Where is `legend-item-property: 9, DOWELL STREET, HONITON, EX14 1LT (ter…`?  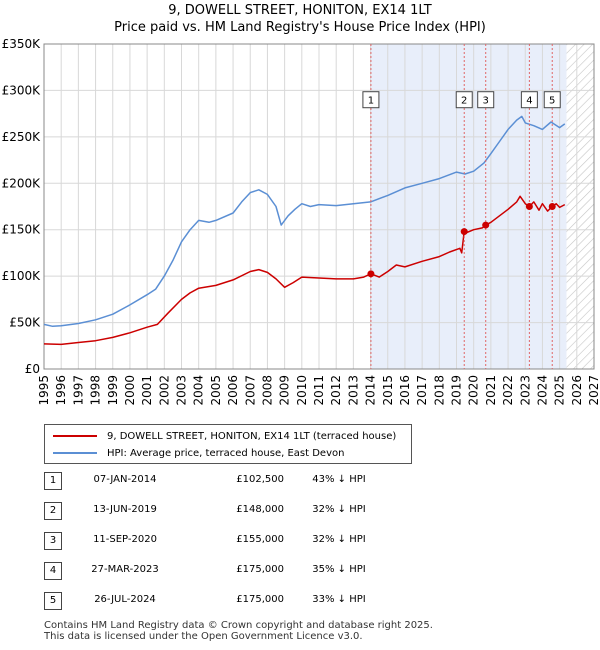
legend-item-property: 9, DOWELL STREET, HONITON, EX14 1LT (ter… is located at coordinates (224, 436).